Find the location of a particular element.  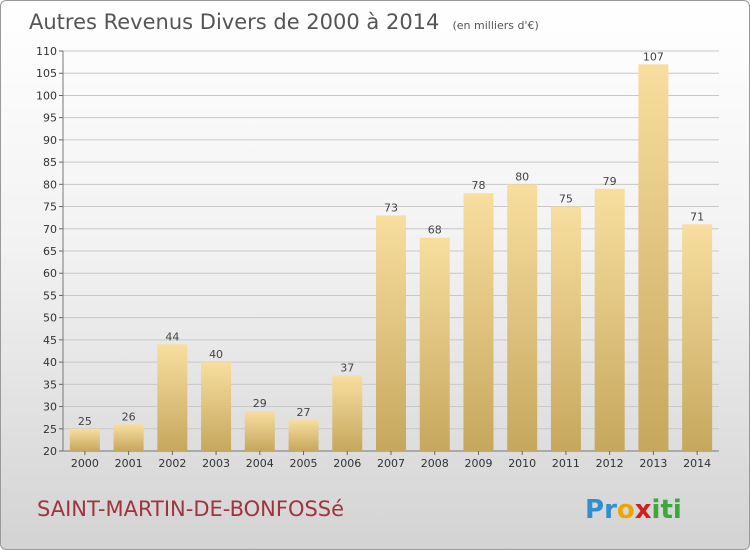

y-tick-label: 60 is located at coordinates (50, 273).